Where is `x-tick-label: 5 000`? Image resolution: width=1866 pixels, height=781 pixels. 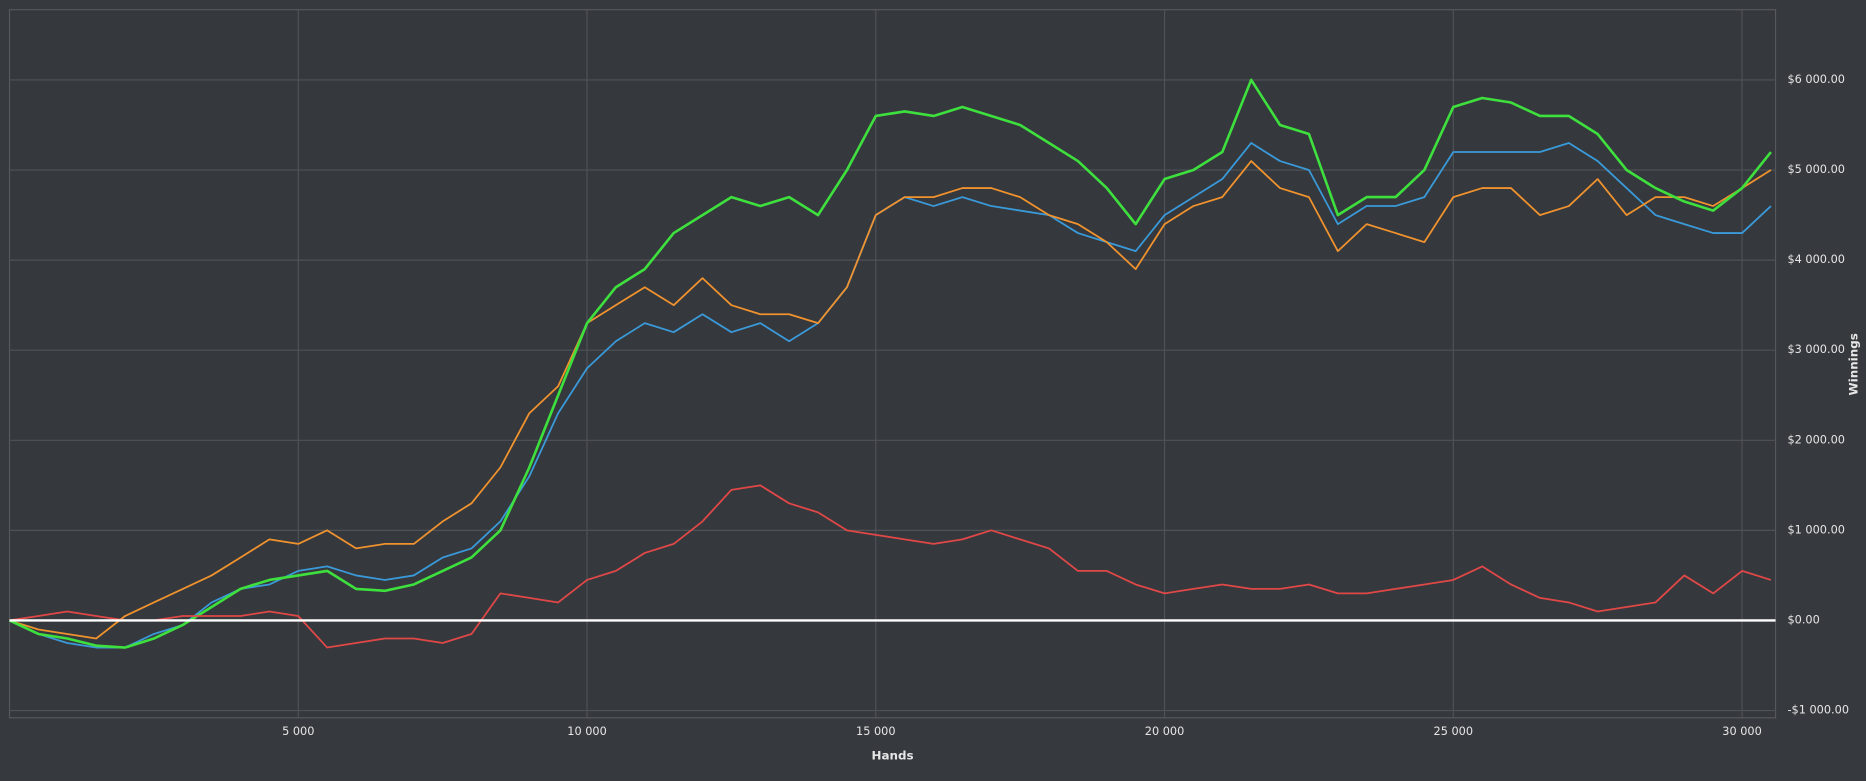 x-tick-label: 5 000 is located at coordinates (298, 731).